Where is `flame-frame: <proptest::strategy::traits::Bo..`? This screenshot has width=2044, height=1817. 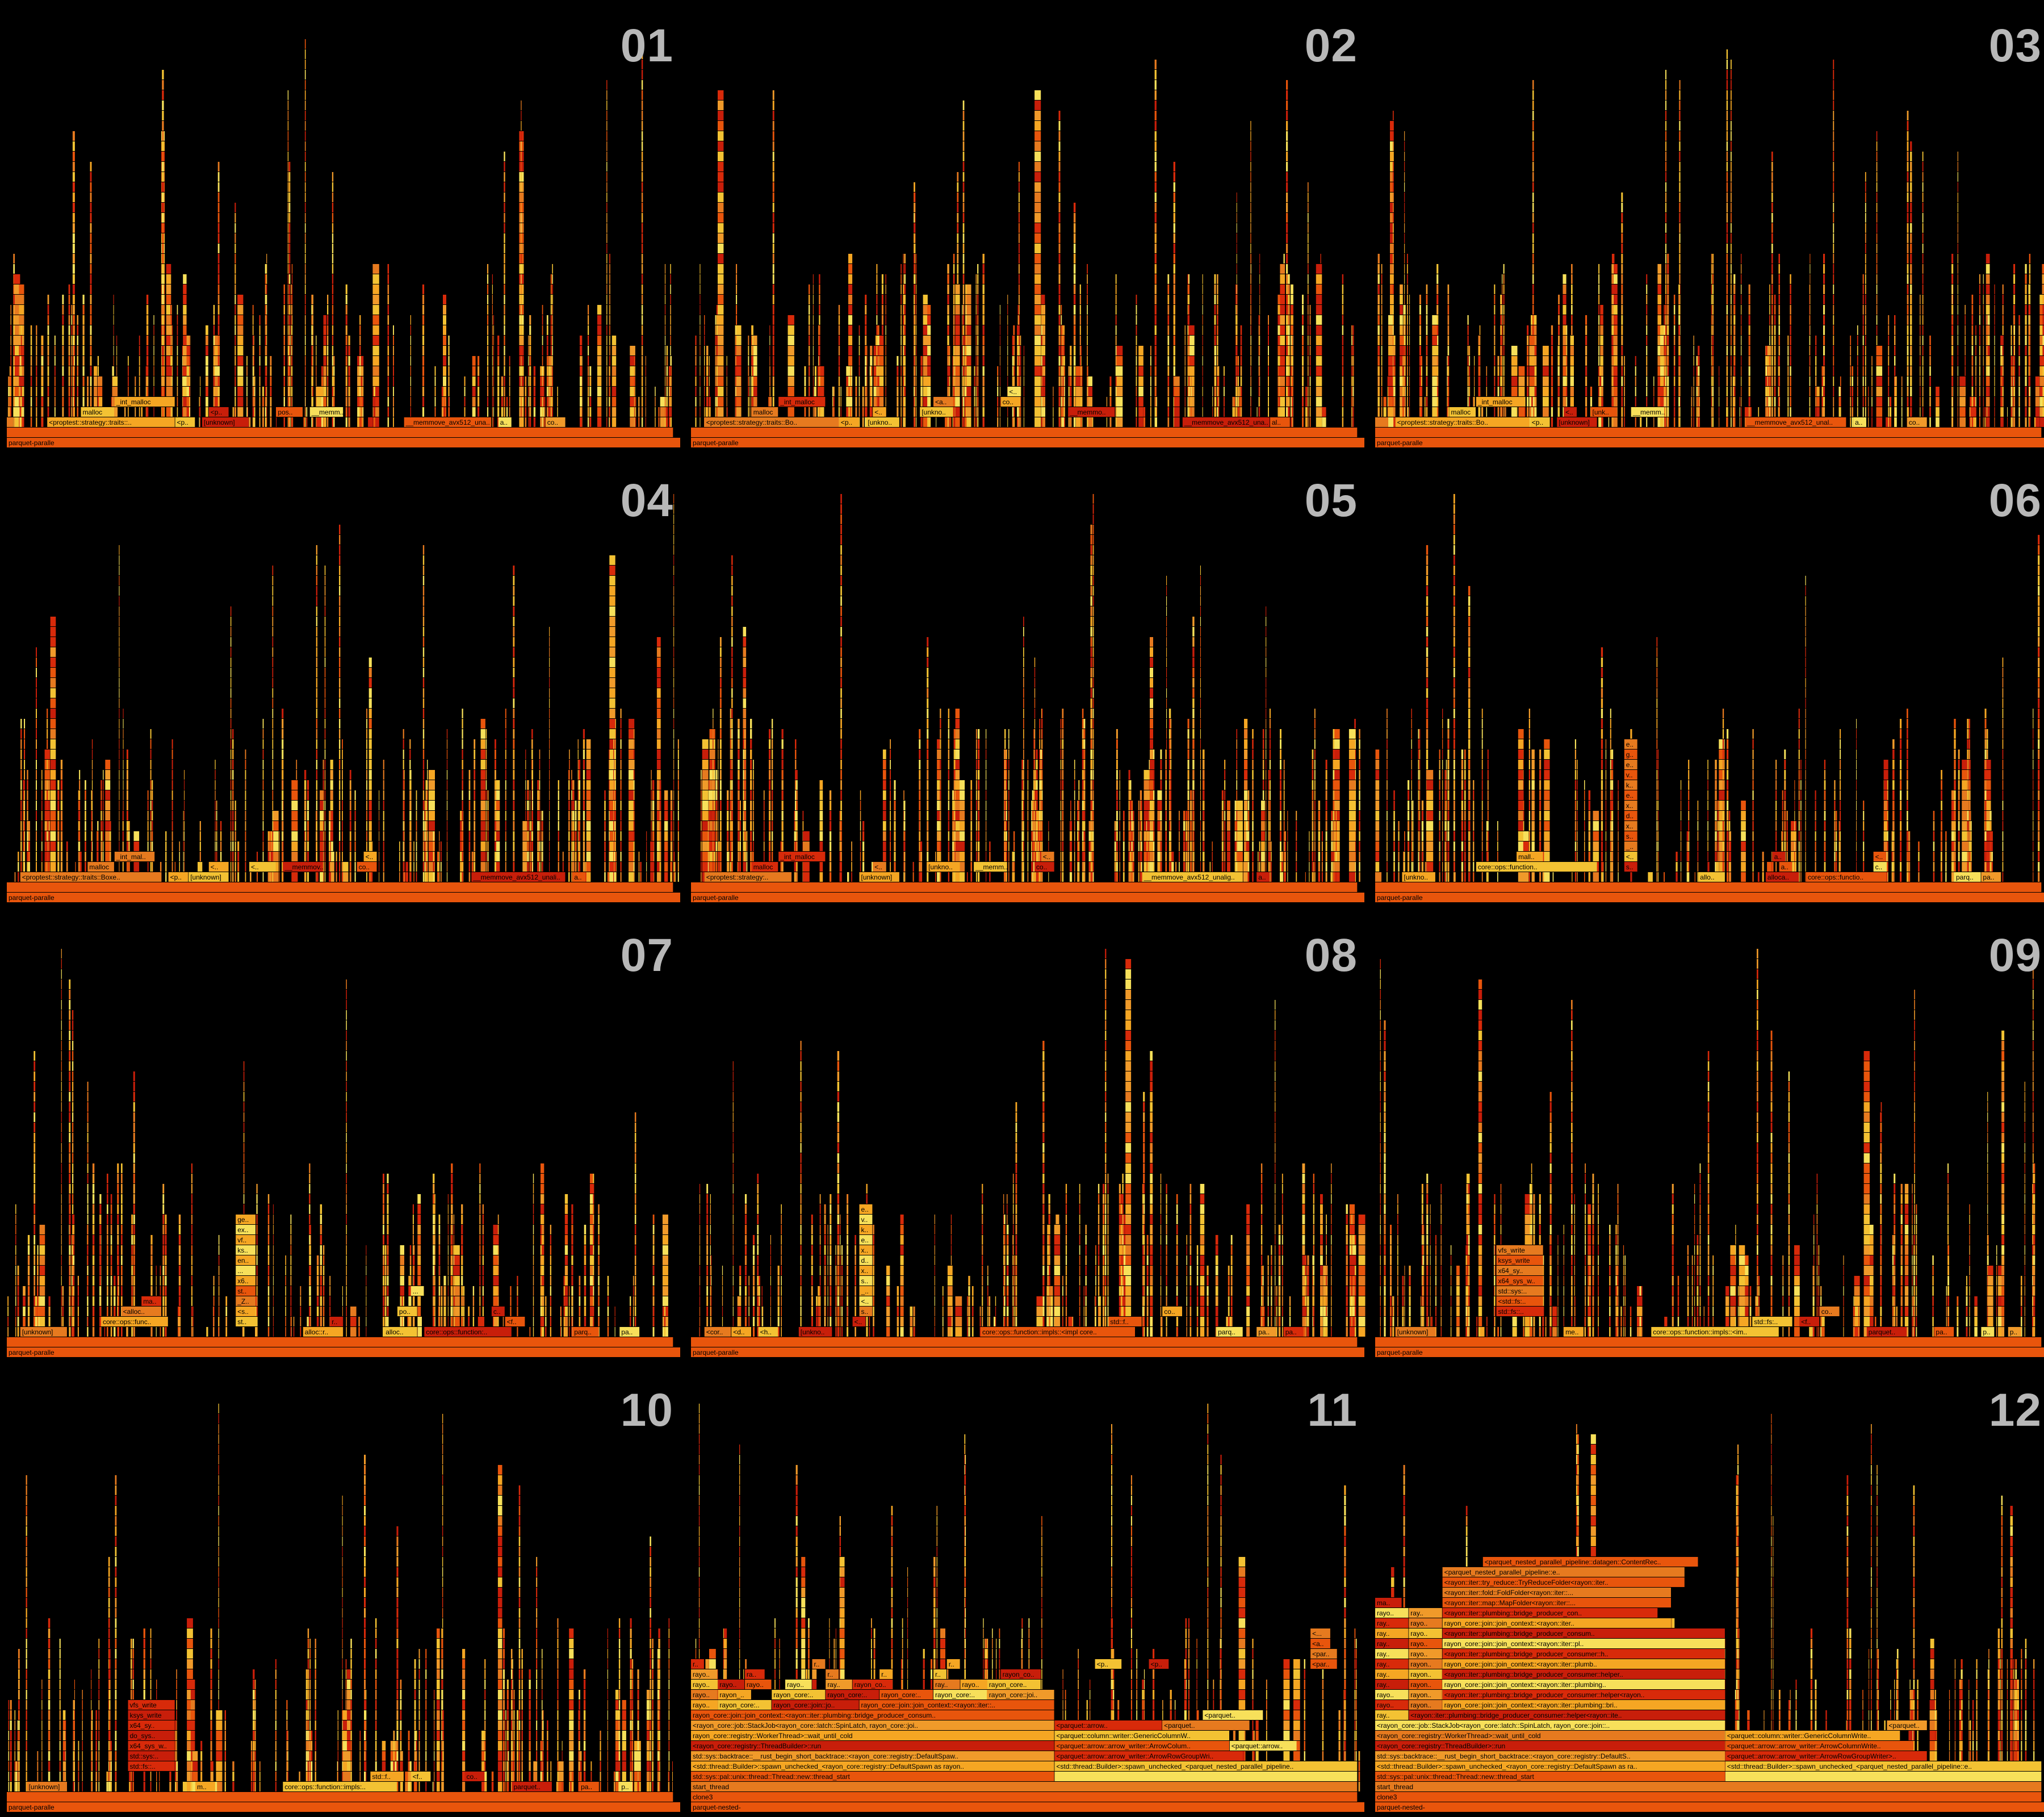
flame-frame: <proptest::strategy::traits::Bo.. is located at coordinates (771, 422).